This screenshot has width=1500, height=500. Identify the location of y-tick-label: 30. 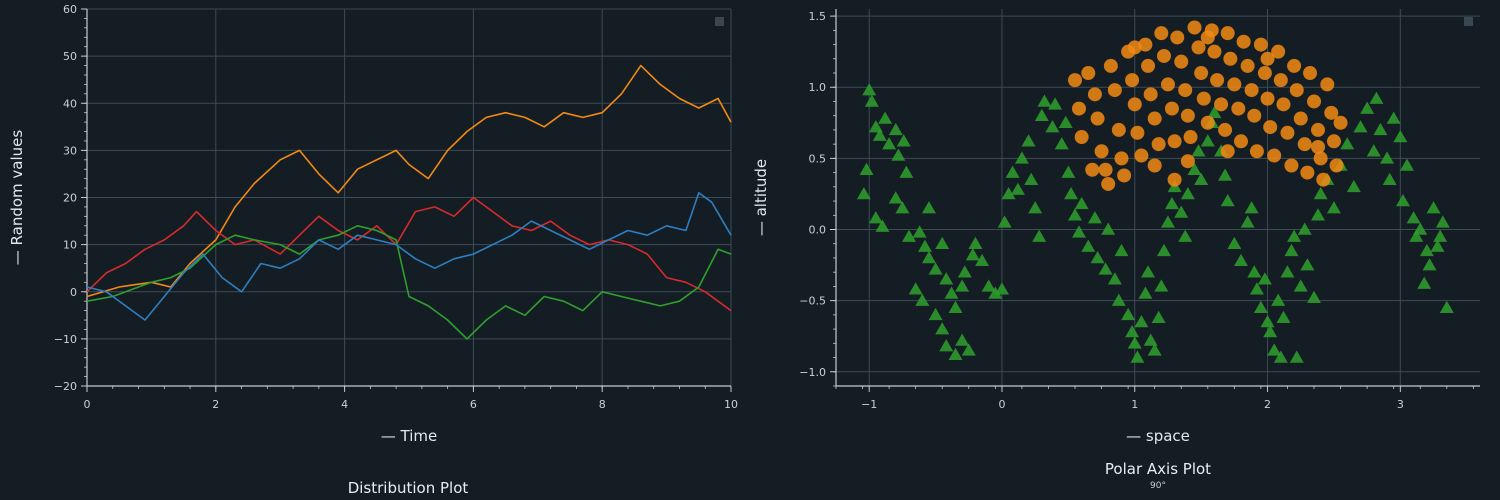
(70, 150).